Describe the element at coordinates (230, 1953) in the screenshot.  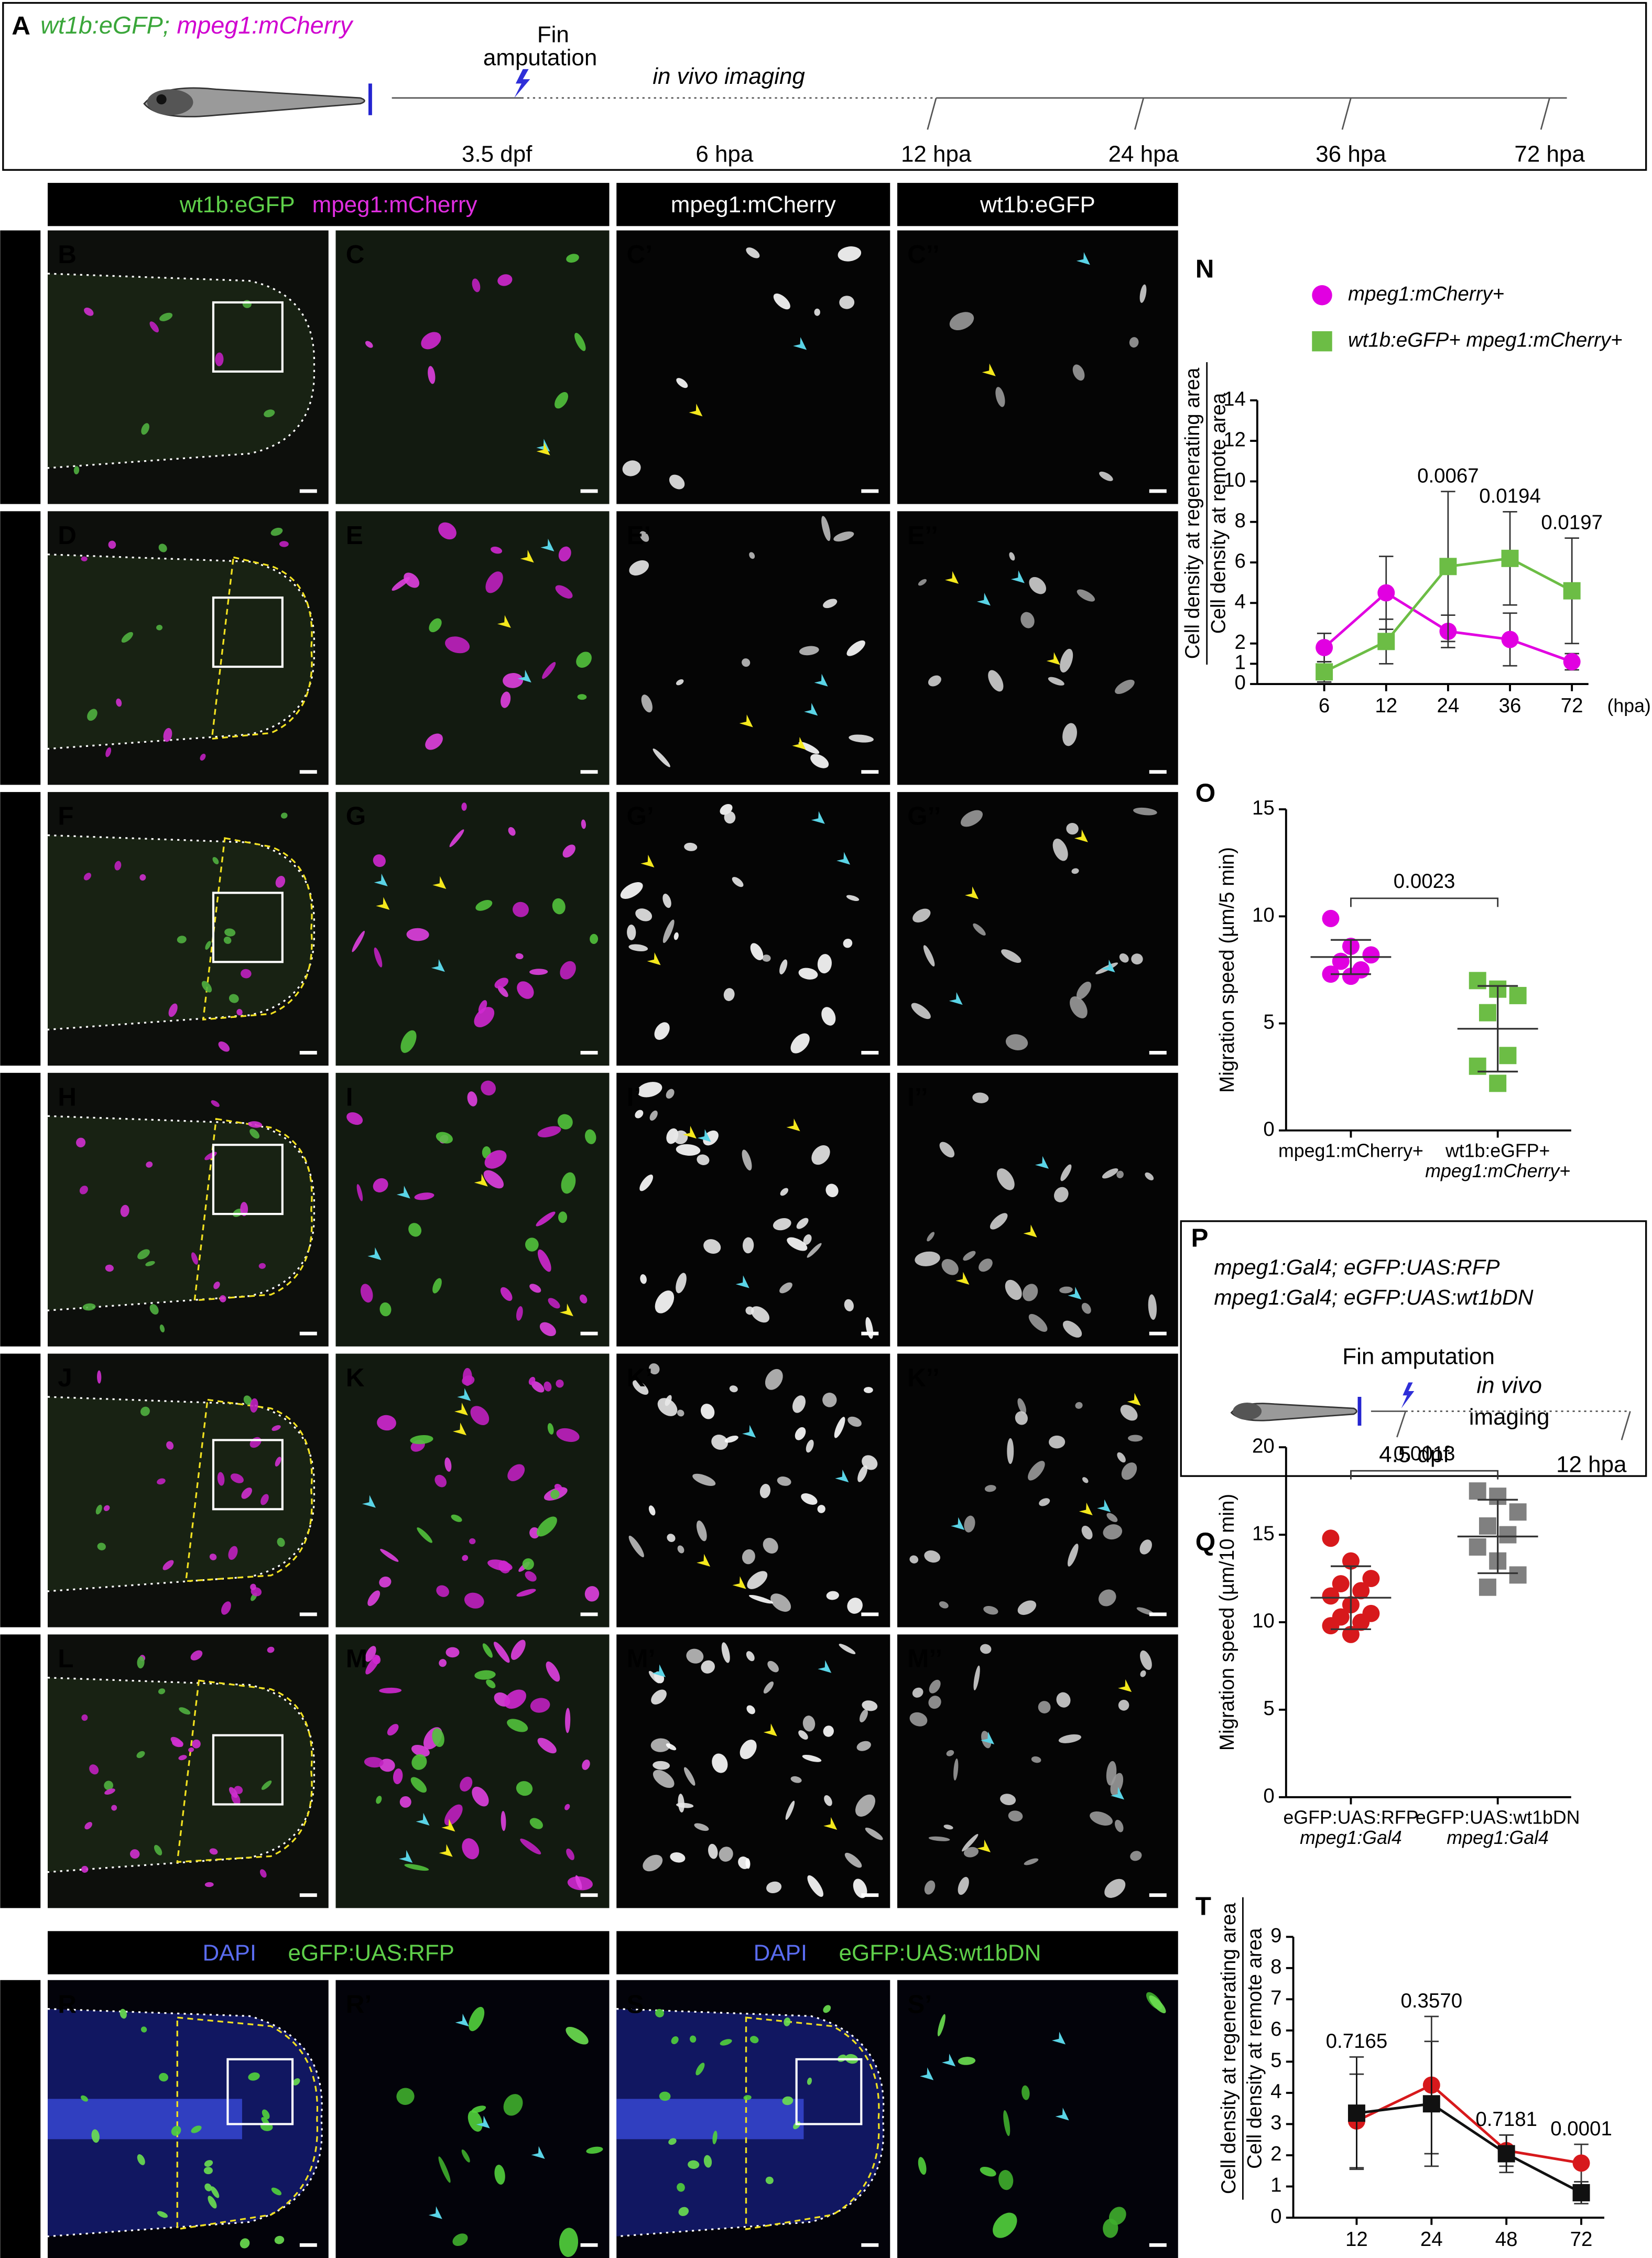
I see `header-part: DAPI` at that location.